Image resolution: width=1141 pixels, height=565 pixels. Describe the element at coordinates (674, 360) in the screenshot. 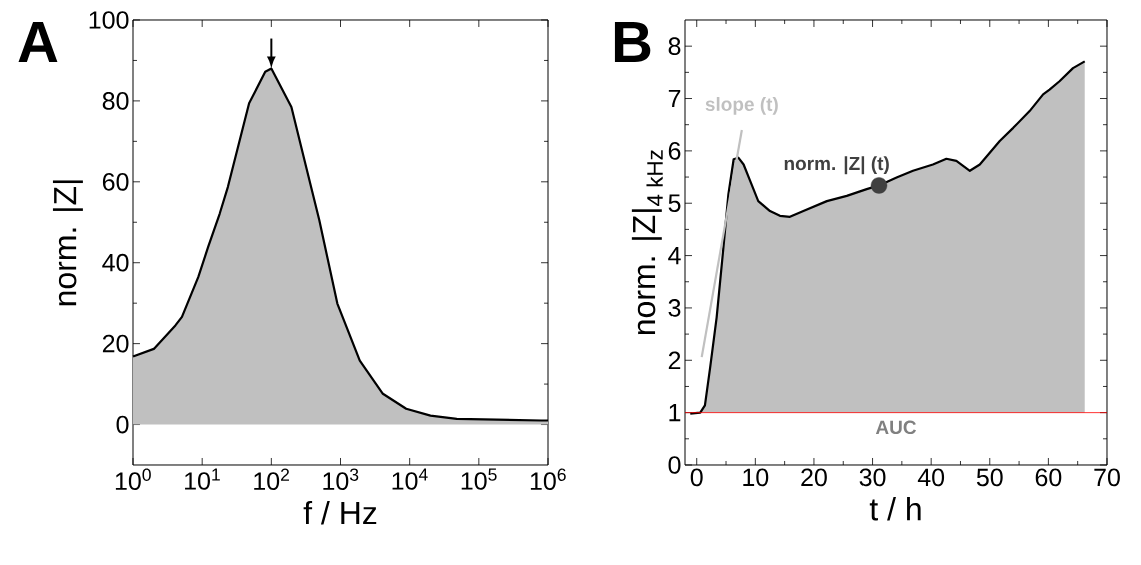

I see `y-tick-label: 2` at that location.